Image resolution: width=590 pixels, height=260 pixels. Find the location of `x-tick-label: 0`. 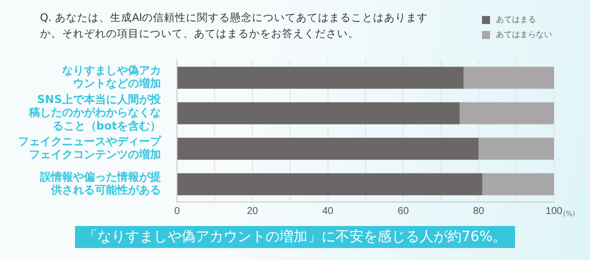

x-tick-label: 0 is located at coordinates (177, 211).